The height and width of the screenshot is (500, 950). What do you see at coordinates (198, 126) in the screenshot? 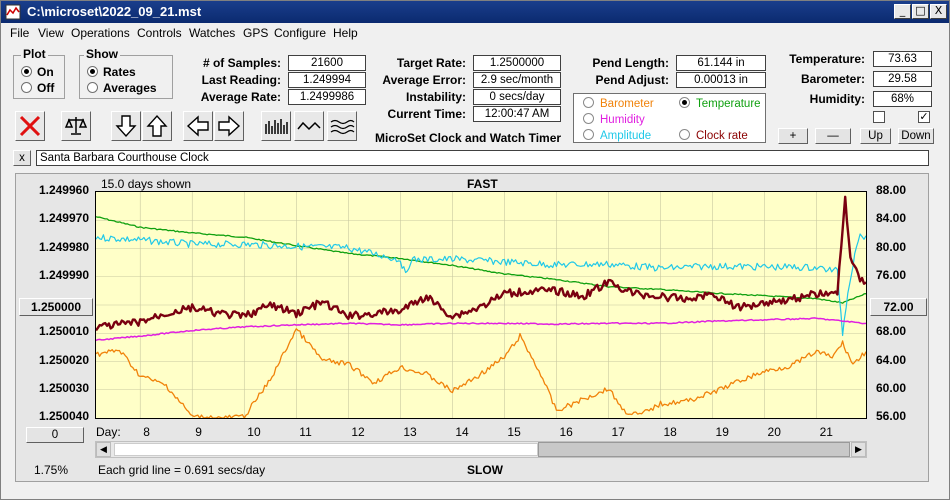
I see `move-left-button` at bounding box center [198, 126].